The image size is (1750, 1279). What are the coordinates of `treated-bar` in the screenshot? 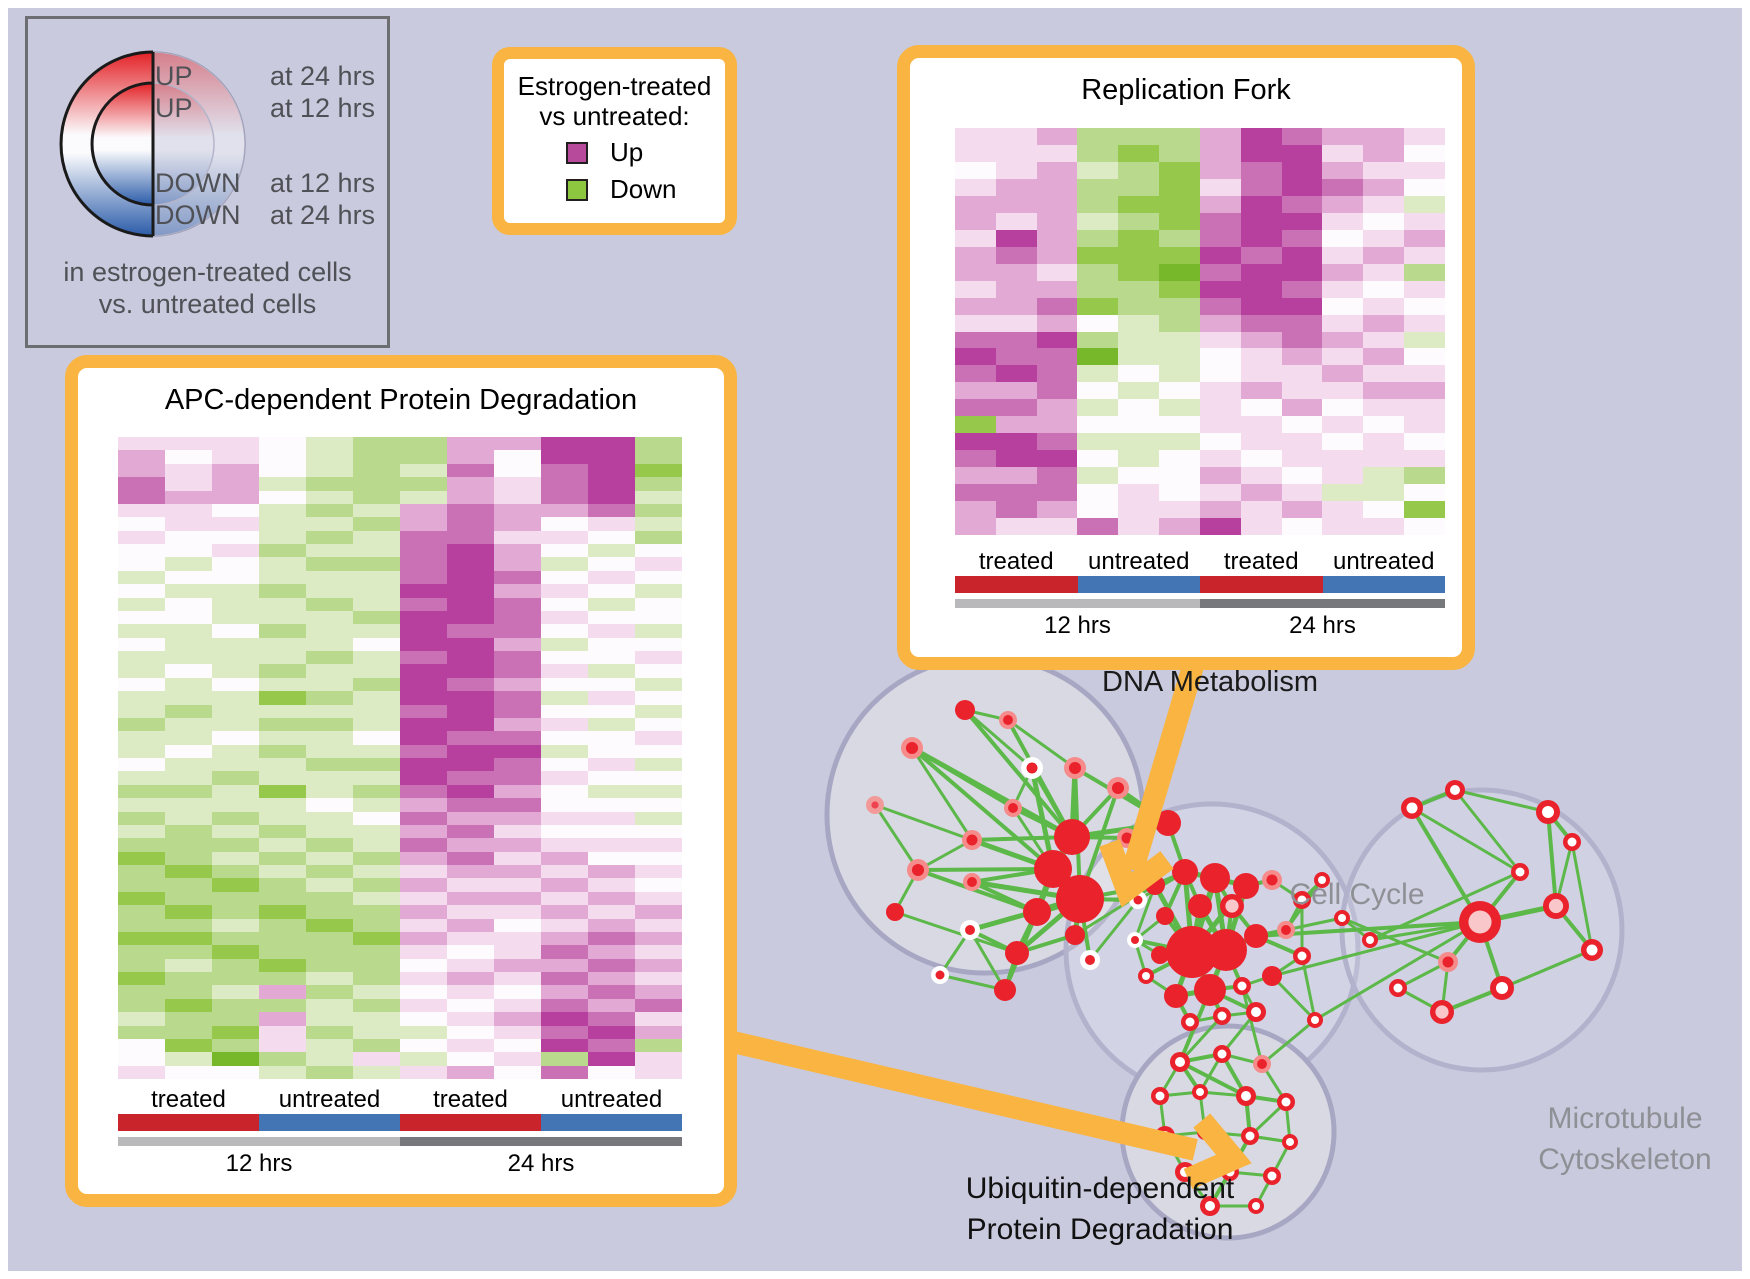 It's located at (1261, 584).